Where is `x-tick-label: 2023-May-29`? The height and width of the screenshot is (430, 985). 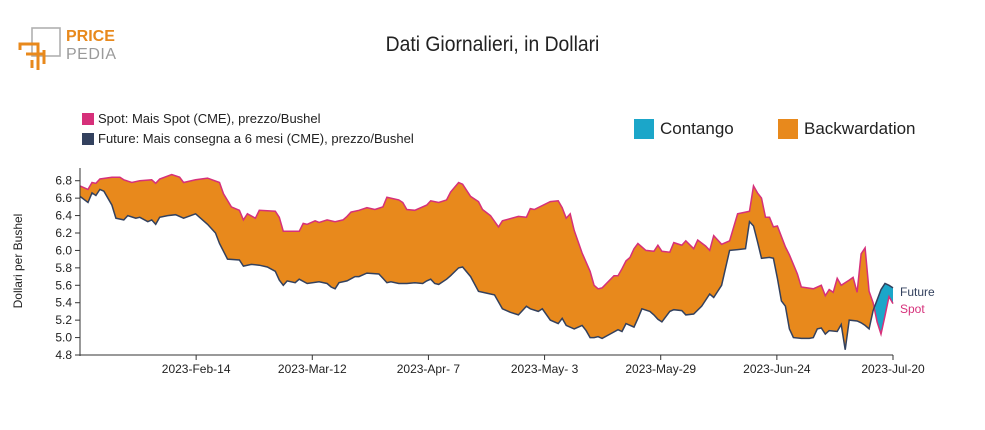 x-tick-label: 2023-May-29 is located at coordinates (660, 369).